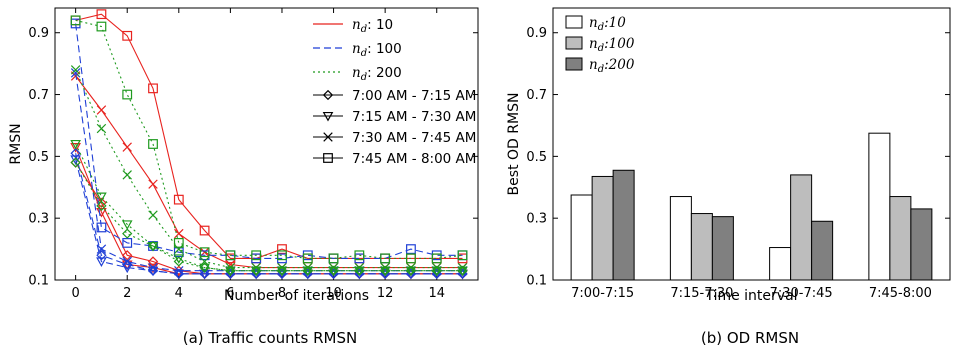 This screenshot has height=354, width=963. Describe the element at coordinates (38, 33) in the screenshot. I see `chart-a-ytick-label: 0.9` at that location.